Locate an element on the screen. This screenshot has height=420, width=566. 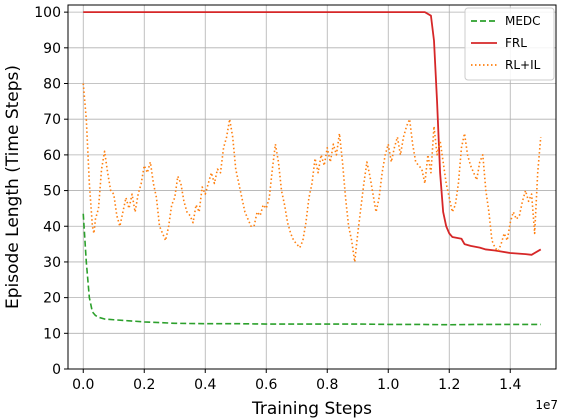
y-tick-label: 30 is located at coordinates (52, 263).